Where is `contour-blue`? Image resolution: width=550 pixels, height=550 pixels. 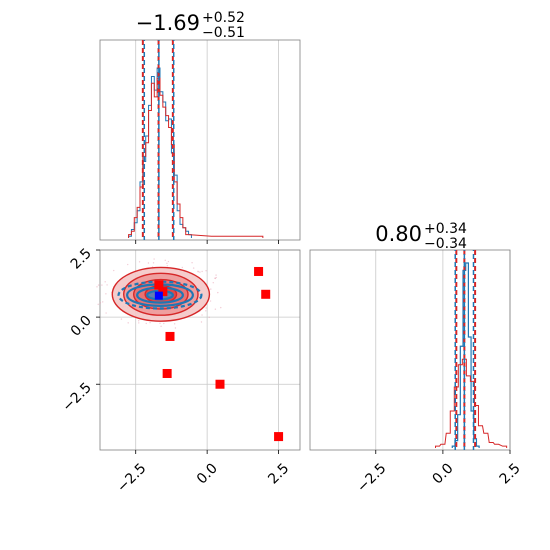
contour-blue is located at coordinates (160, 295).